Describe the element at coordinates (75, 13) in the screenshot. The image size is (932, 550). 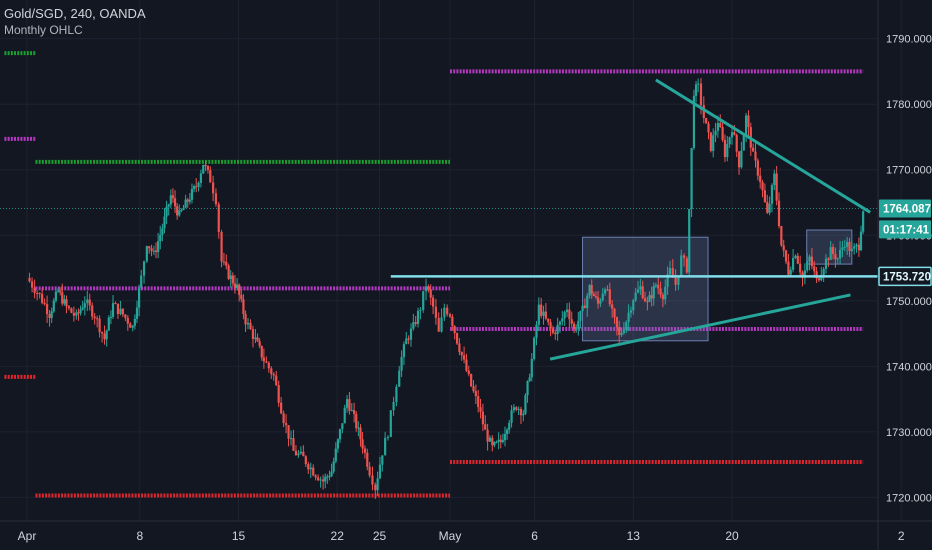
I see `symbol-title: Gold/SGD, 240, OANDA` at that location.